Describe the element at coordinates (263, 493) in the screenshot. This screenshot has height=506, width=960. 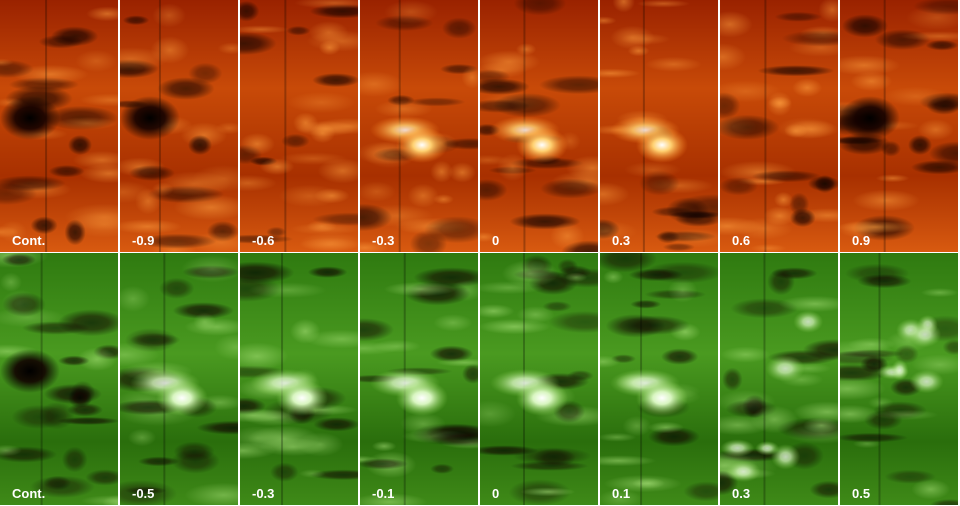
I see `panel-label: -0.3` at that location.